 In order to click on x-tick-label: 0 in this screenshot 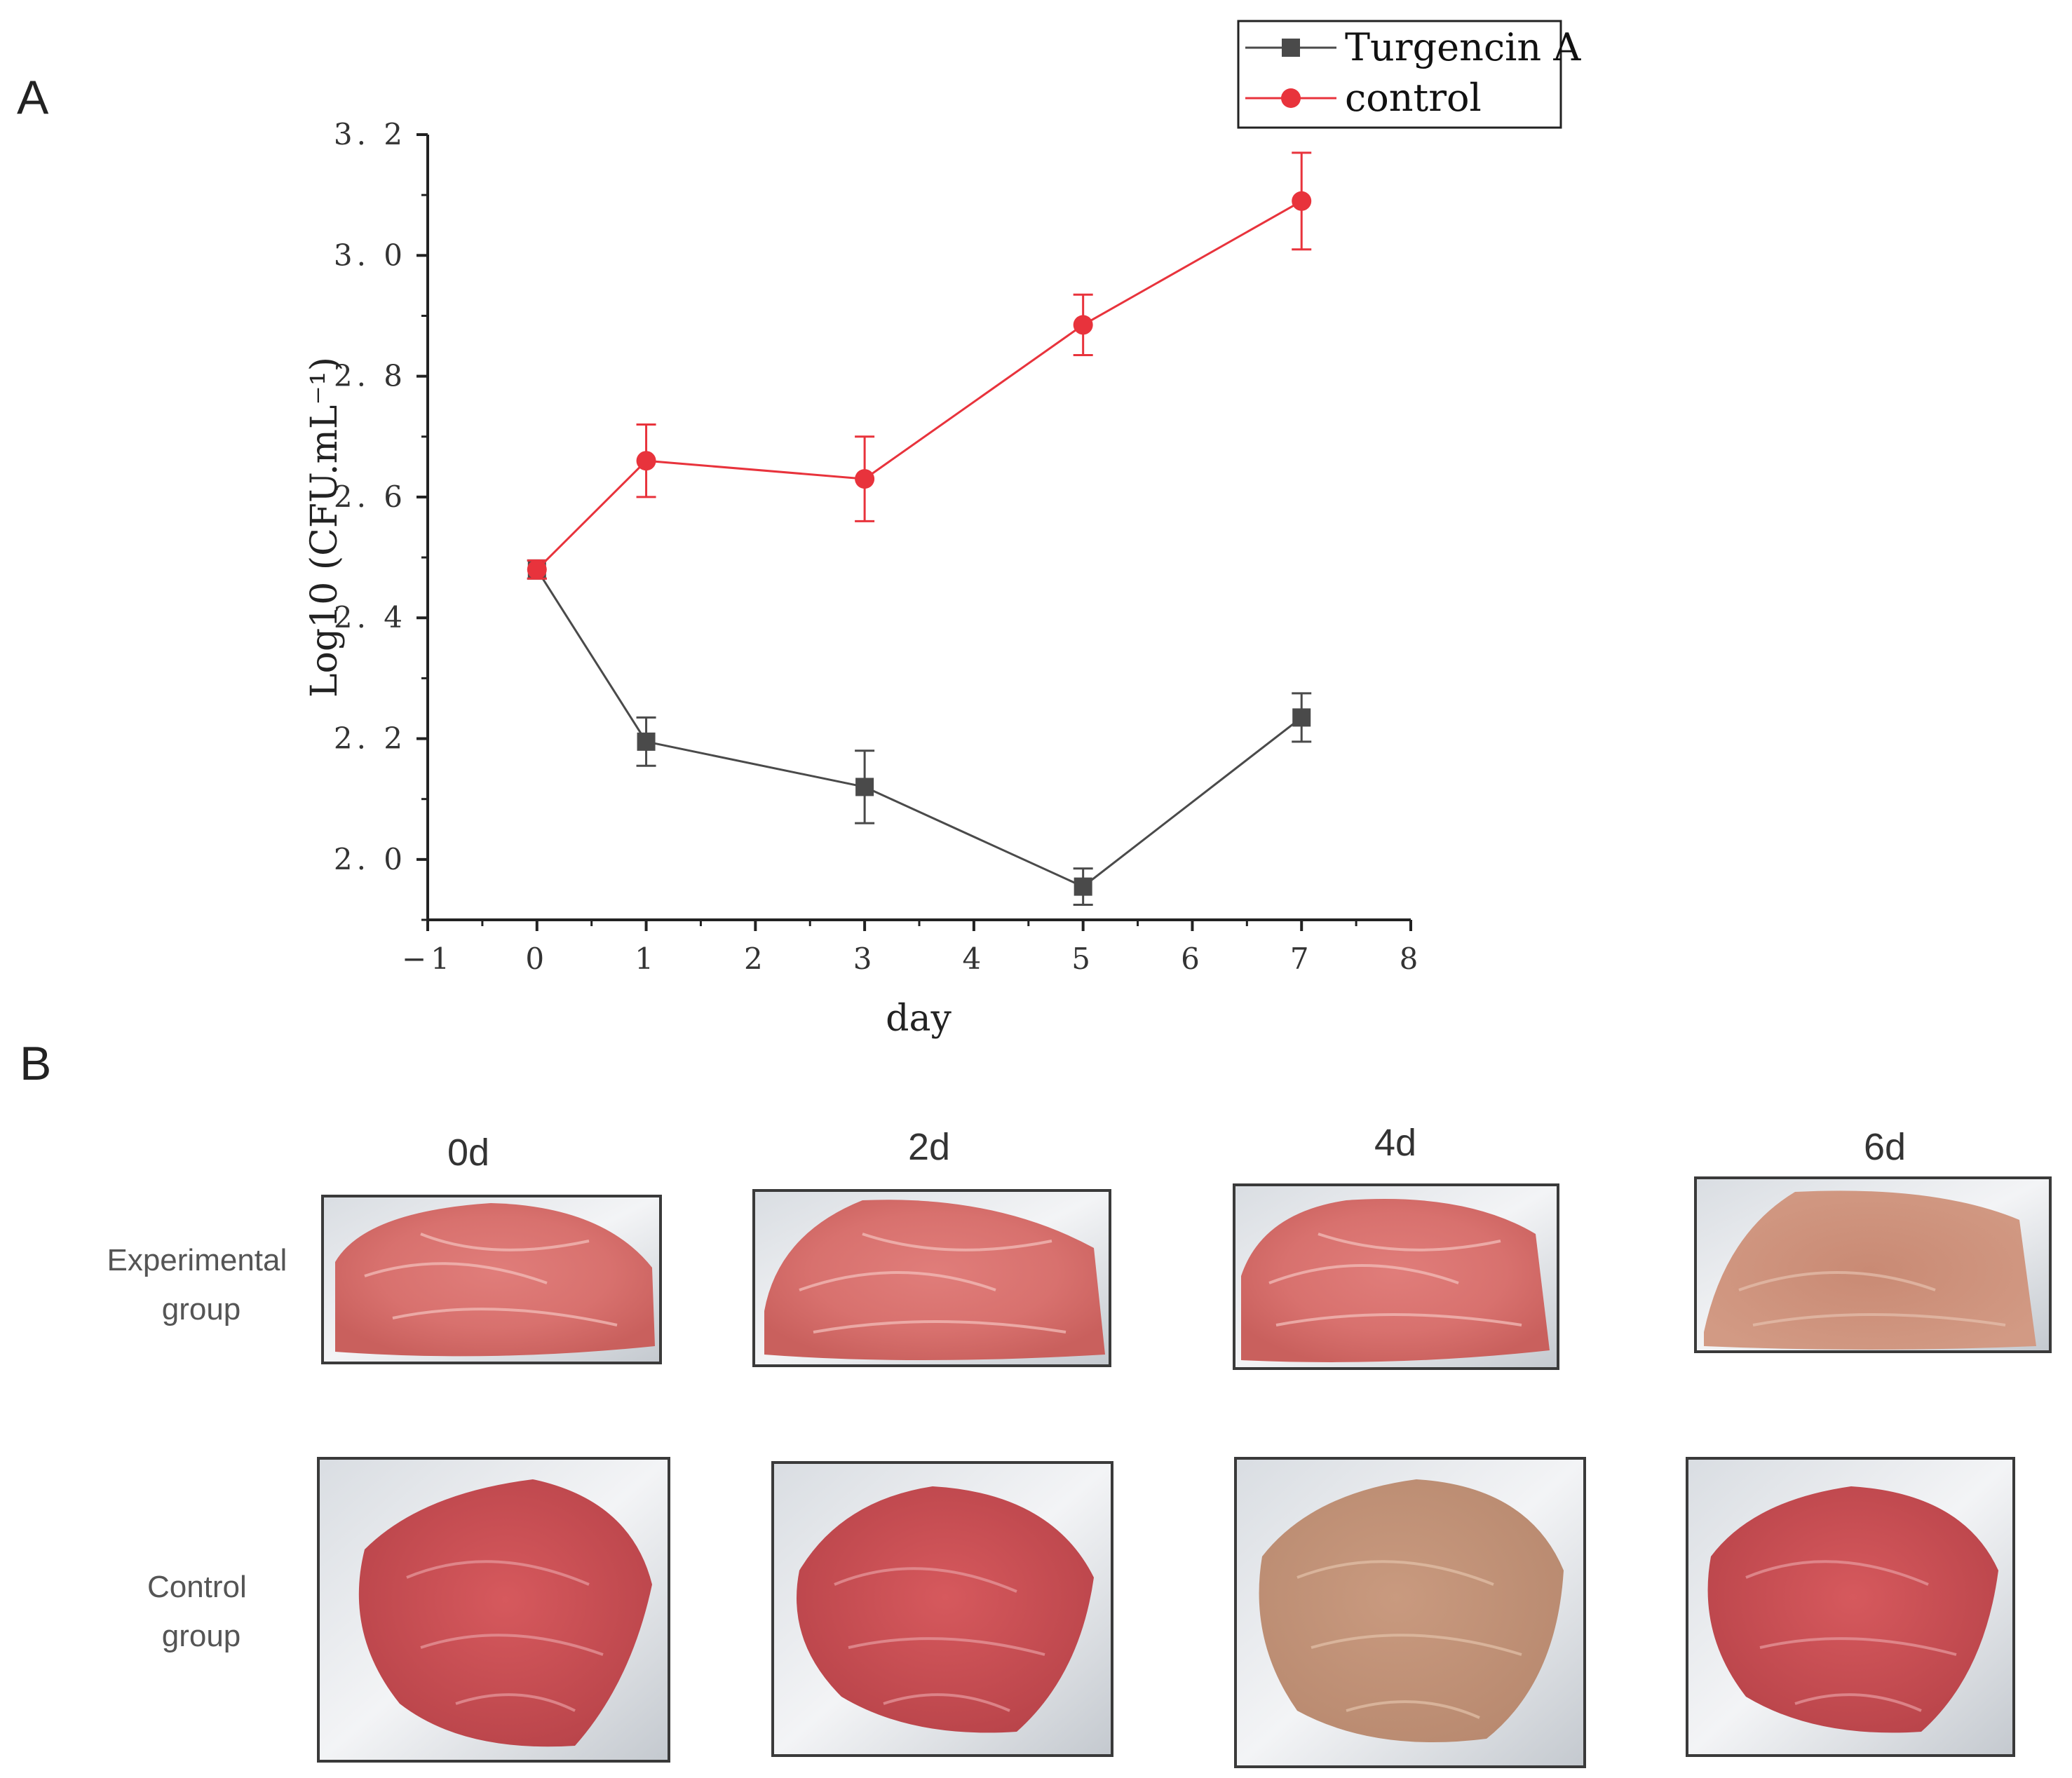, I will do `click(536, 959)`.